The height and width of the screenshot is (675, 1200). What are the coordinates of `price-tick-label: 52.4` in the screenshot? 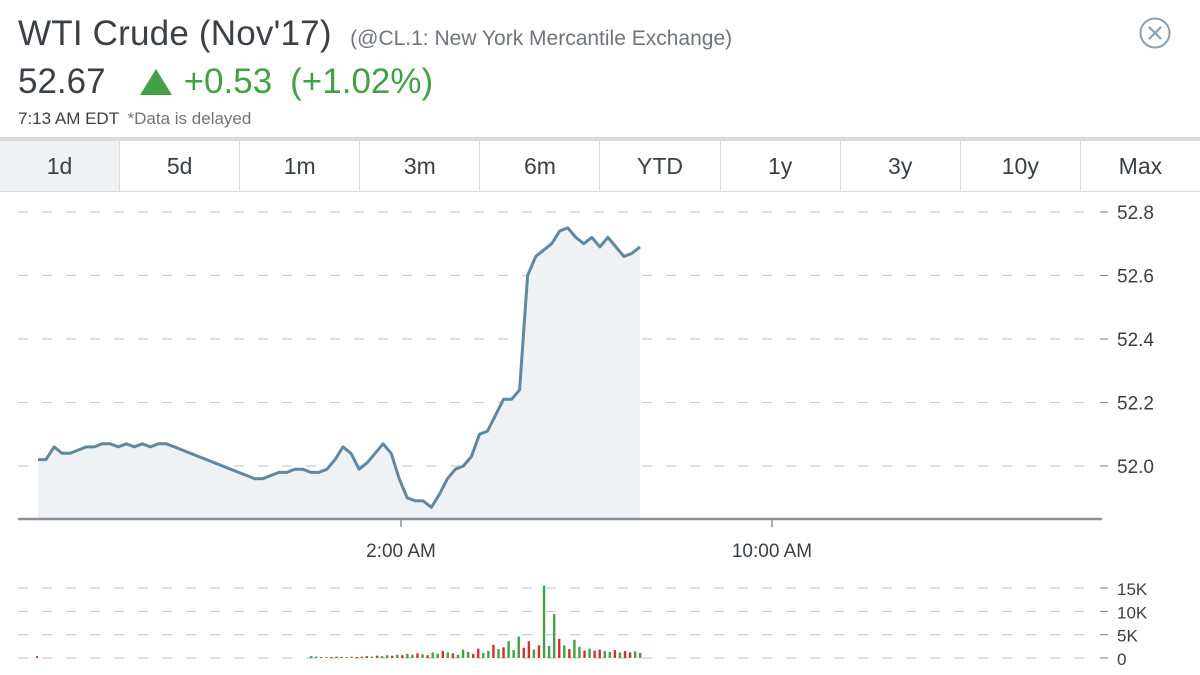 It's located at (1135, 340).